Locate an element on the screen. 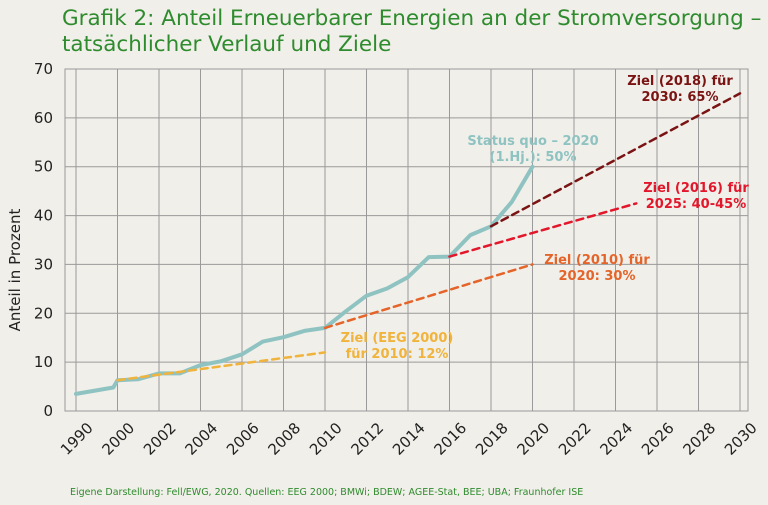 The height and width of the screenshot is (505, 768). annotation-ziel2010: 2020: 30% is located at coordinates (596, 276).